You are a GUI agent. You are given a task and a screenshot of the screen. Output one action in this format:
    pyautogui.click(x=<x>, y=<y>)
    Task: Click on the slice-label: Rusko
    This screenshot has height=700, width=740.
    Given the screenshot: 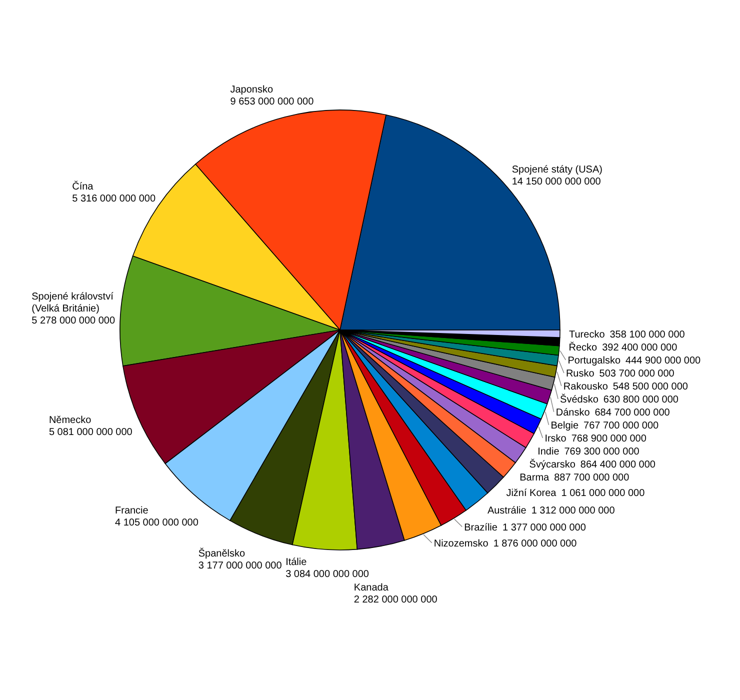 What is the action you would take?
    pyautogui.click(x=580, y=374)
    